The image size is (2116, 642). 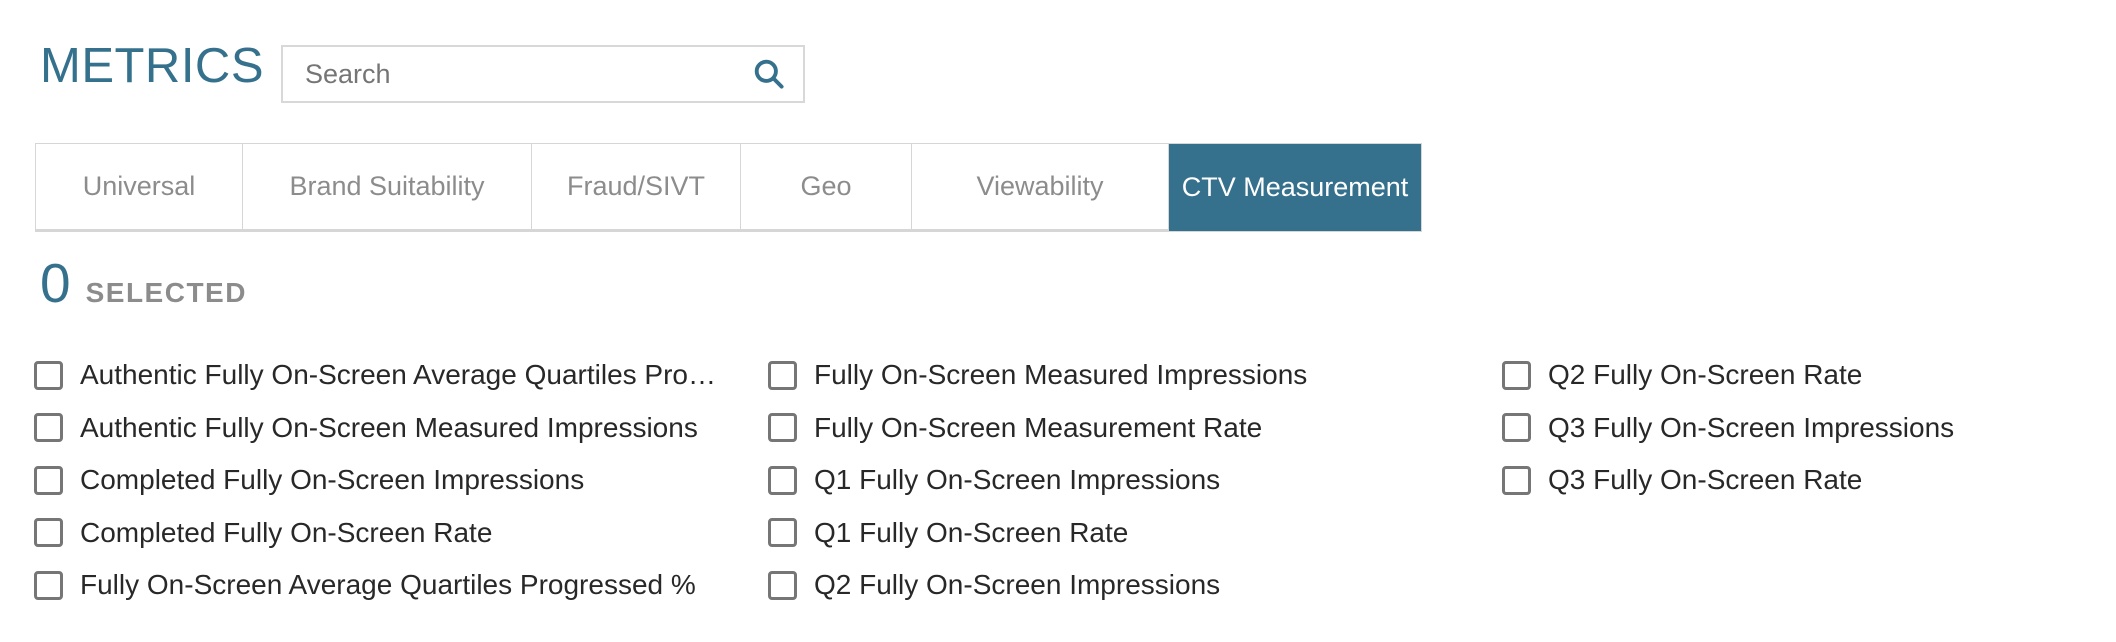 I want to click on selection-summary: 0 SELECTED, so click(x=143, y=283).